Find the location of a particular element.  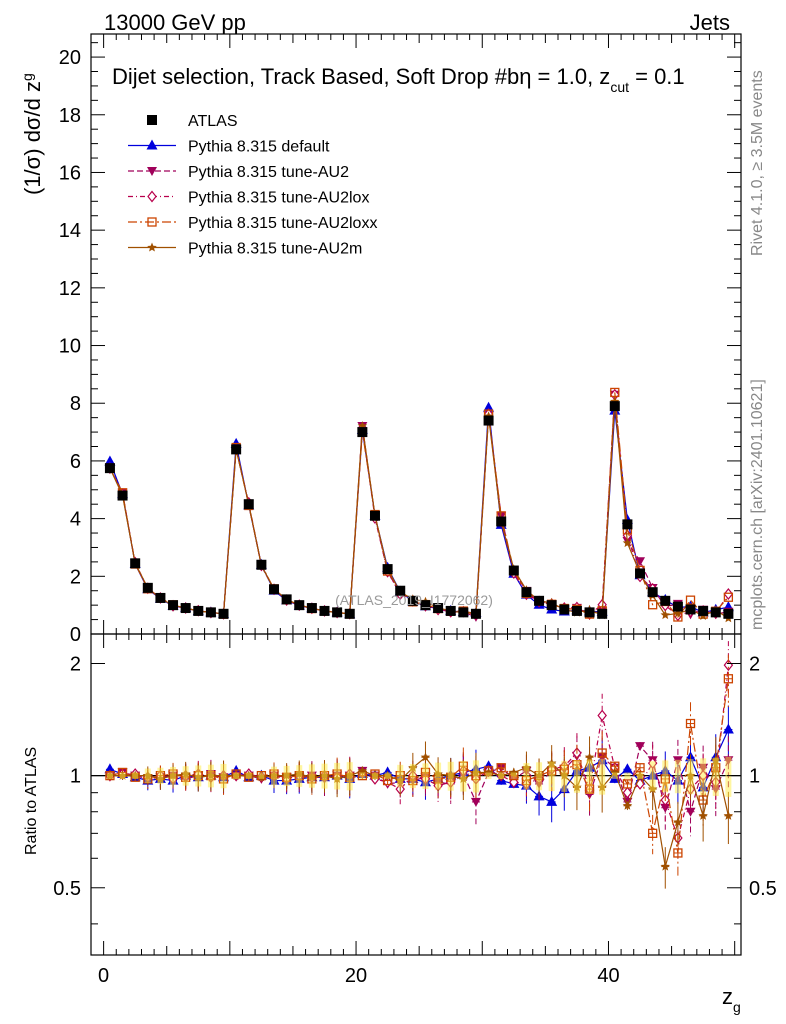

point-au2 is located at coordinates (640, 562).